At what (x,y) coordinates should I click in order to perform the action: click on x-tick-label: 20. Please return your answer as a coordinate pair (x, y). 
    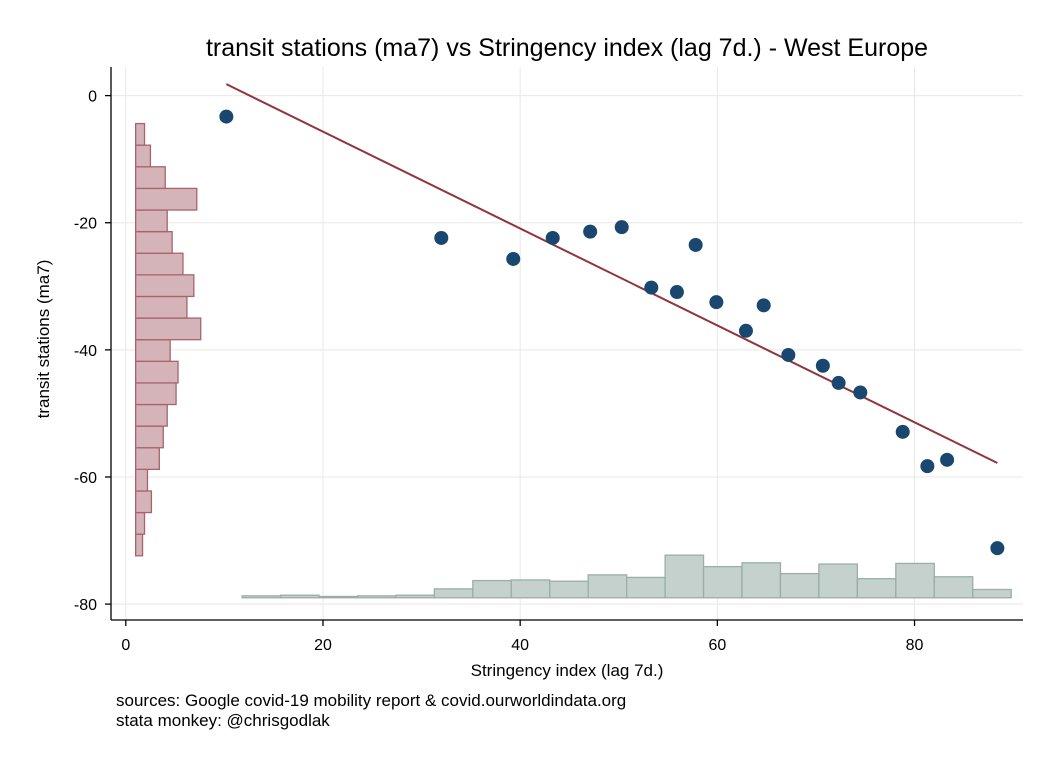
    Looking at the image, I should click on (323, 645).